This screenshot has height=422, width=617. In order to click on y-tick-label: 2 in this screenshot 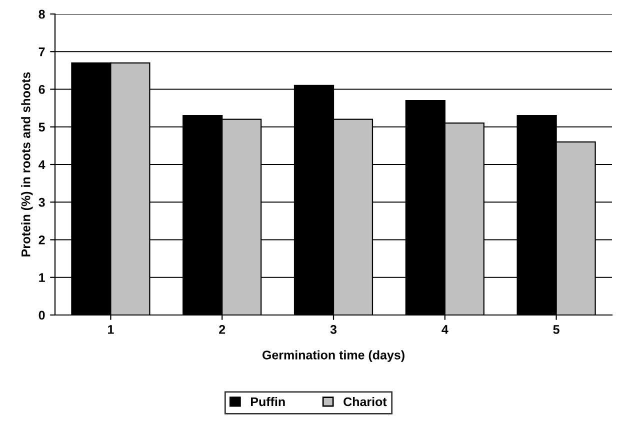, I will do `click(41, 240)`.